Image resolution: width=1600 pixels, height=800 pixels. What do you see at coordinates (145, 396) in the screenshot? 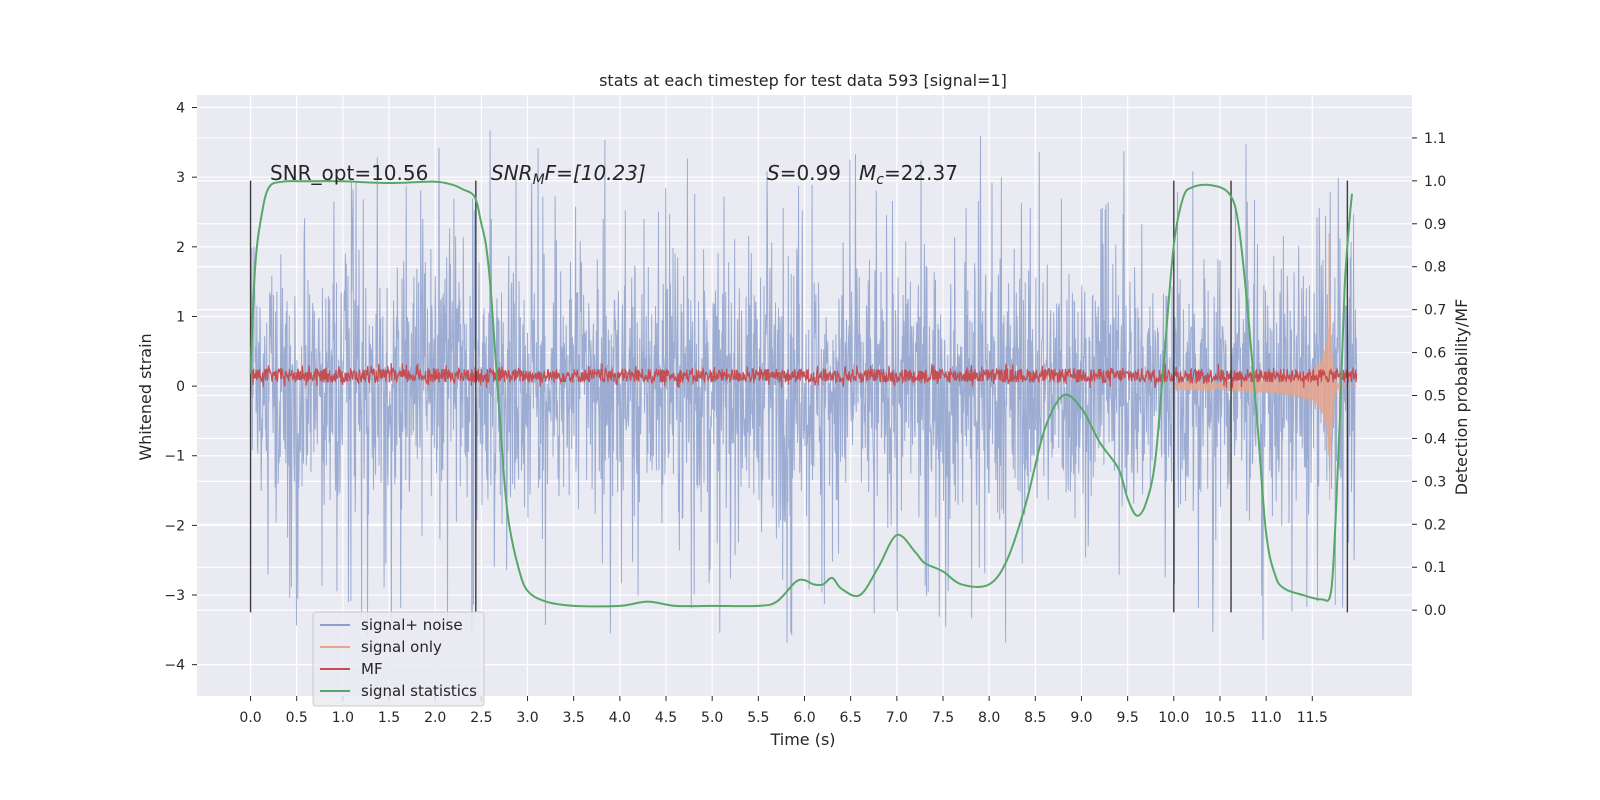
I see `y-axis-left-label: Whitened strain` at bounding box center [145, 396].